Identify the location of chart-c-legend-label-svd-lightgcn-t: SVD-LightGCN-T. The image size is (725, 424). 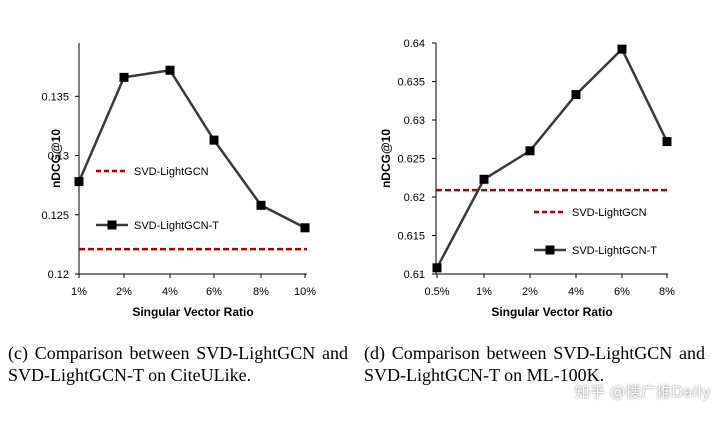
(176, 226).